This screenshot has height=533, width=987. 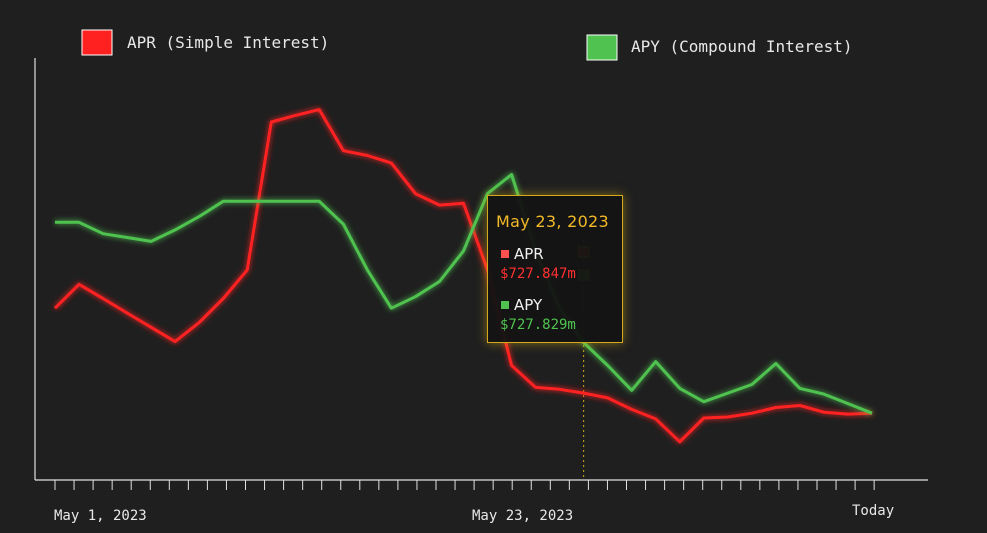 I want to click on x-tick-label-mid: May 23, 2023, so click(x=522, y=516).